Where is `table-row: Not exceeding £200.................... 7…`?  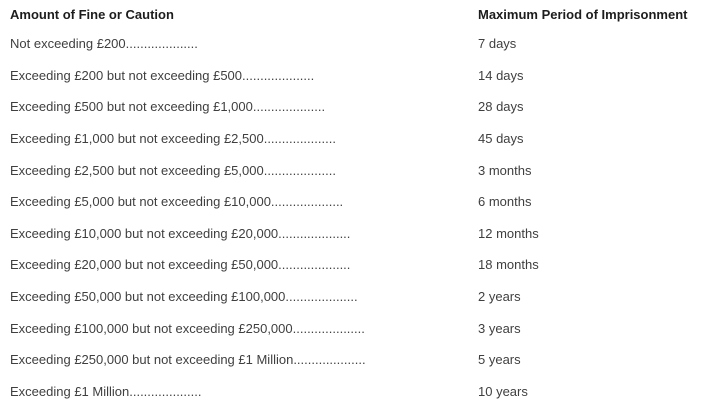
table-row: Not exceeding £200.................... 7… is located at coordinates (354, 44).